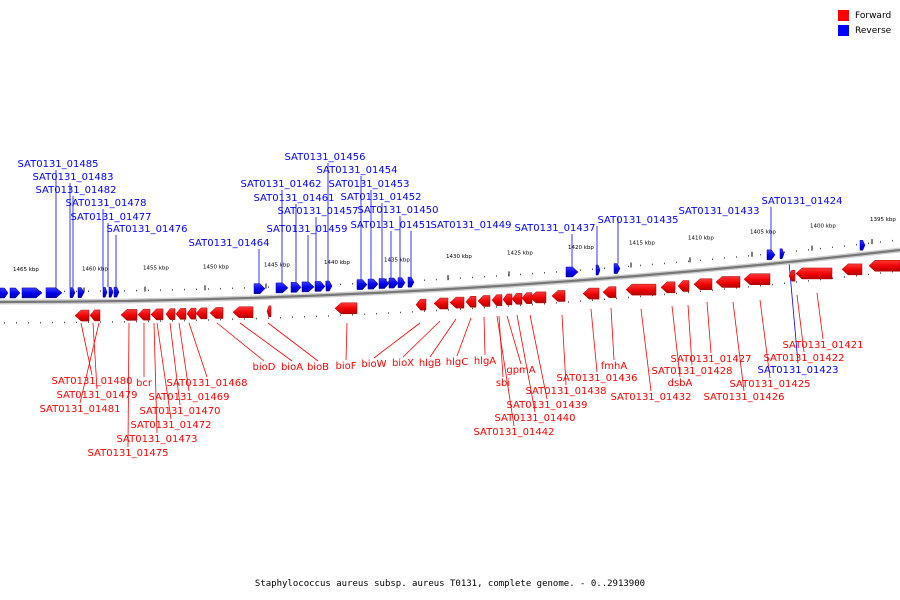  I want to click on forward-gene-label: bioF, so click(346, 366).